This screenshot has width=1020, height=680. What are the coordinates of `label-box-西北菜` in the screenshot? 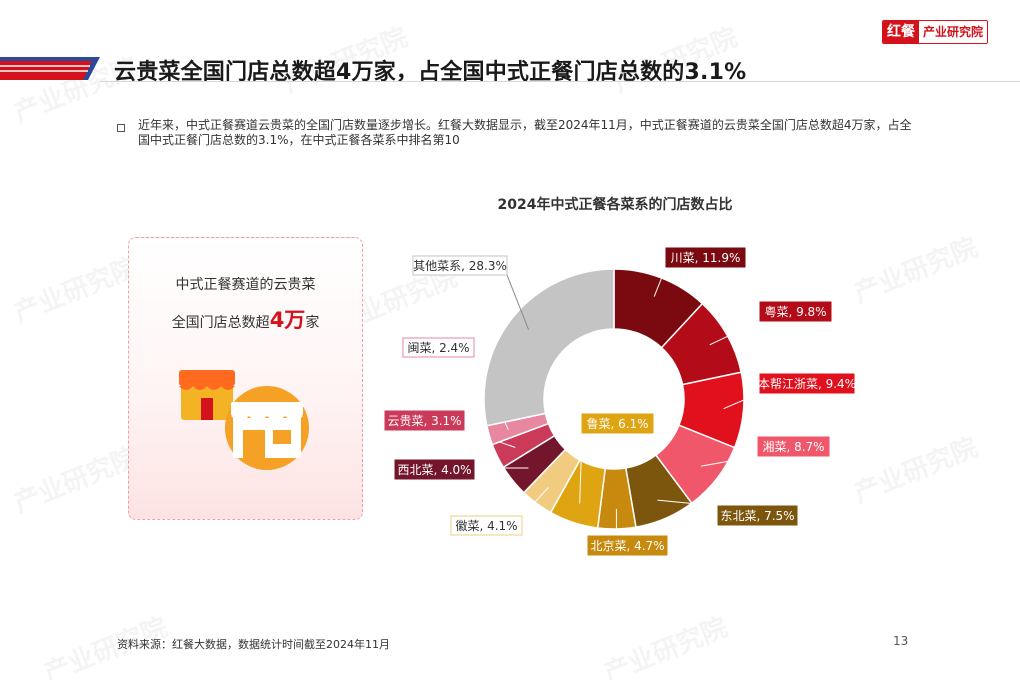 It's located at (434, 469).